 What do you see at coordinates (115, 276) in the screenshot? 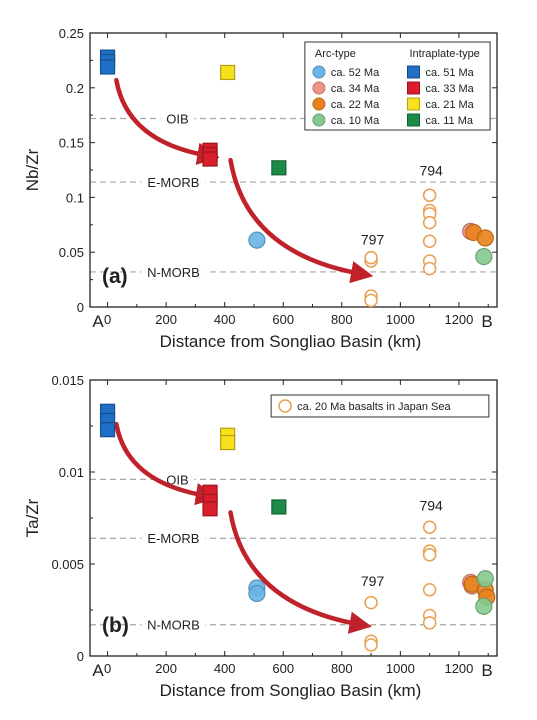
I see `panel-label: (a)` at bounding box center [115, 276].